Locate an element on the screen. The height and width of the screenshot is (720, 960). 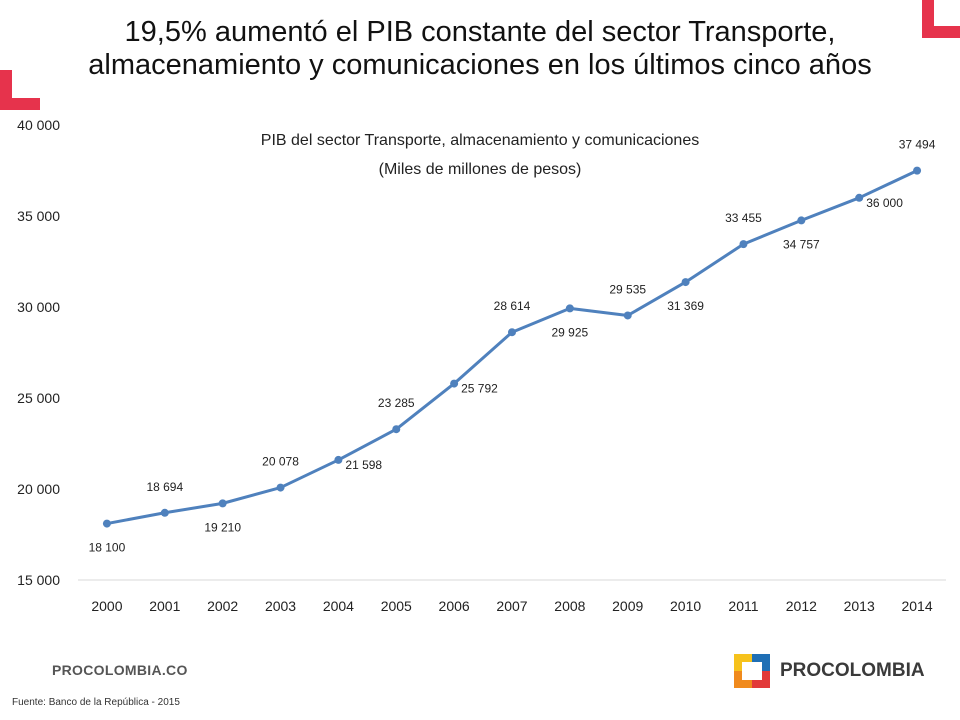
chart-subtitle: (Miles de millones de pesos) is located at coordinates (480, 169).